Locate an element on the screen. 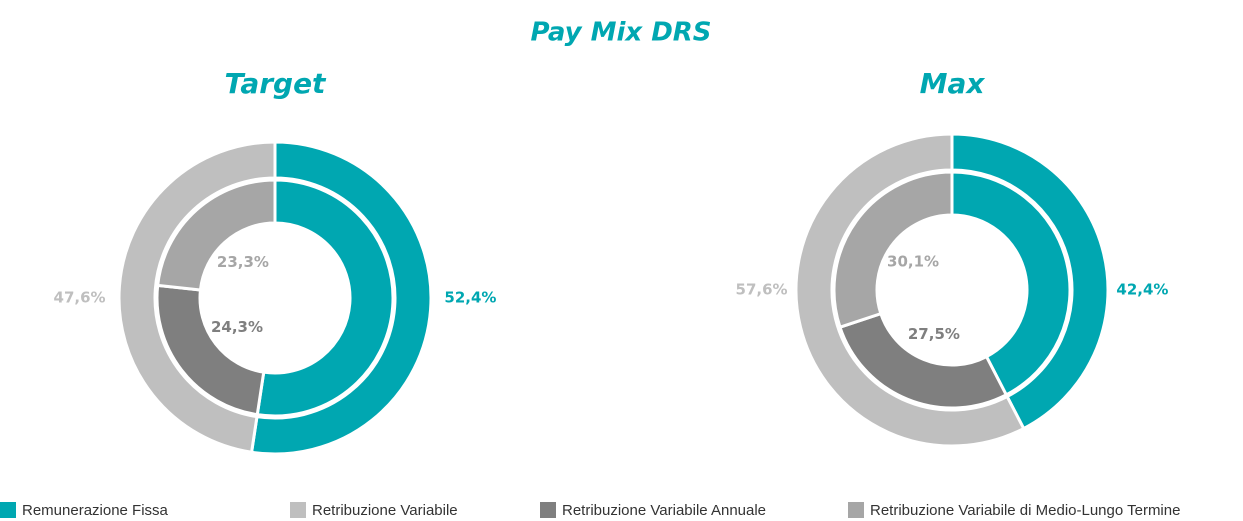 This screenshot has height=521, width=1243. data-label: 27,5% is located at coordinates (934, 334).